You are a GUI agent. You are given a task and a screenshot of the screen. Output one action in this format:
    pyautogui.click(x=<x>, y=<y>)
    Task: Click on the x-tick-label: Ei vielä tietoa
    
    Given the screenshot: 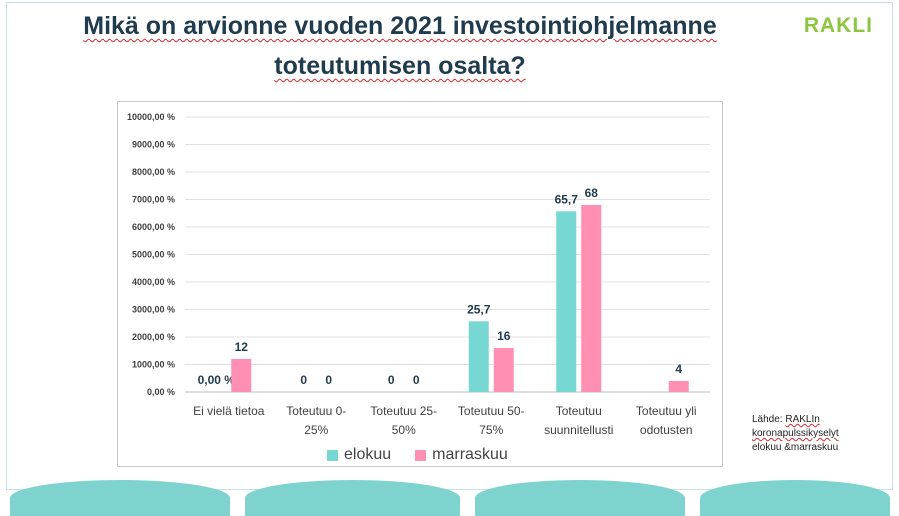 What is the action you would take?
    pyautogui.click(x=229, y=411)
    